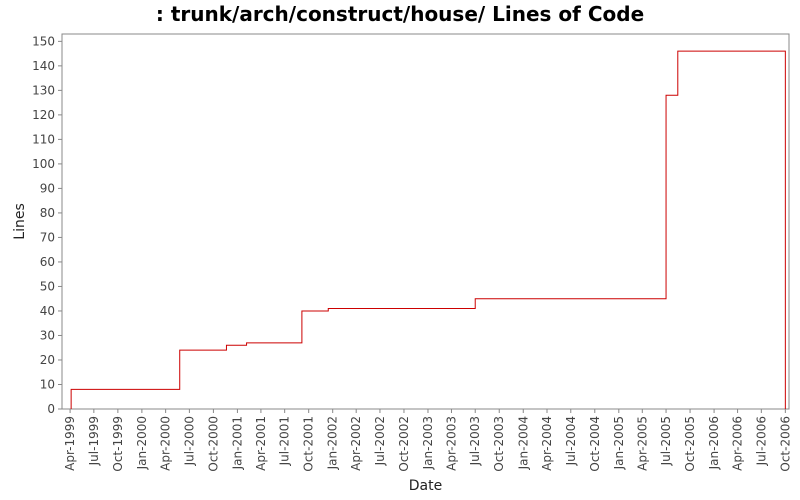 The image size is (800, 500). What do you see at coordinates (43, 164) in the screenshot?
I see `y-tick-label: 100` at bounding box center [43, 164].